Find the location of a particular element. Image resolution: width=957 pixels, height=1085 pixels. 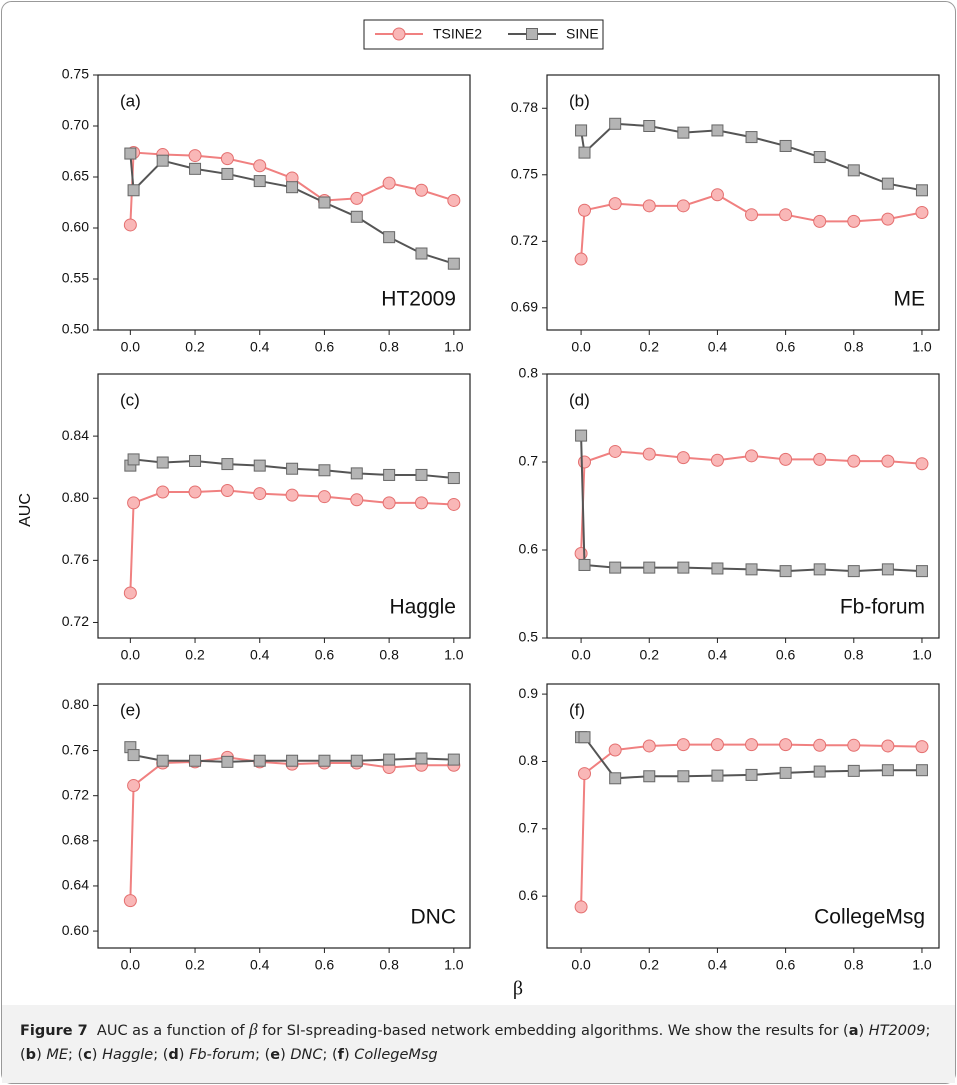

panel-label: (b) is located at coordinates (579, 100).